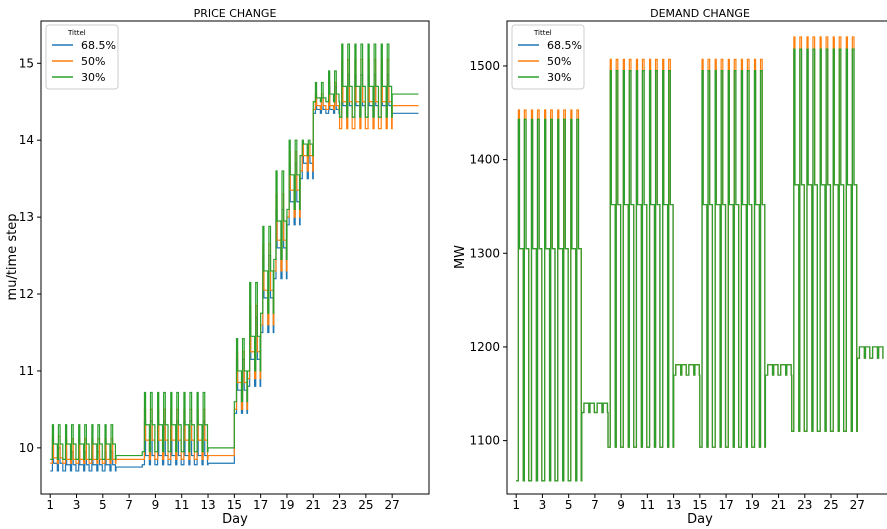  Describe the element at coordinates (484, 66) in the screenshot. I see `y-tick-label: 1500` at that location.